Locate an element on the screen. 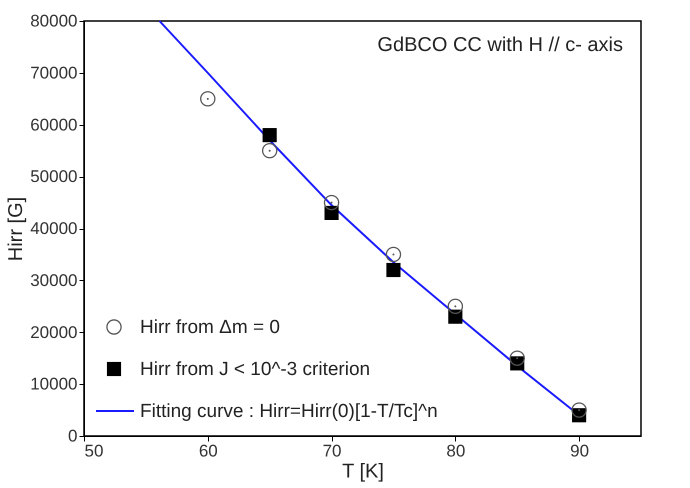 The width and height of the screenshot is (690, 488). y-axis-title: Hirr [G] is located at coordinates (16, 229).